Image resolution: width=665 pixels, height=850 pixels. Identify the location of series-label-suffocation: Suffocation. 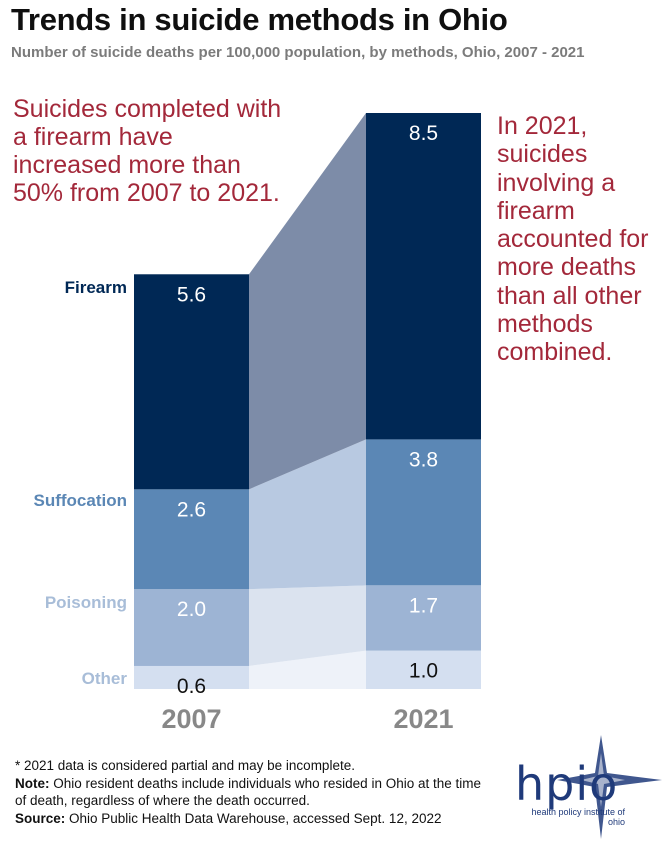
(81, 500).